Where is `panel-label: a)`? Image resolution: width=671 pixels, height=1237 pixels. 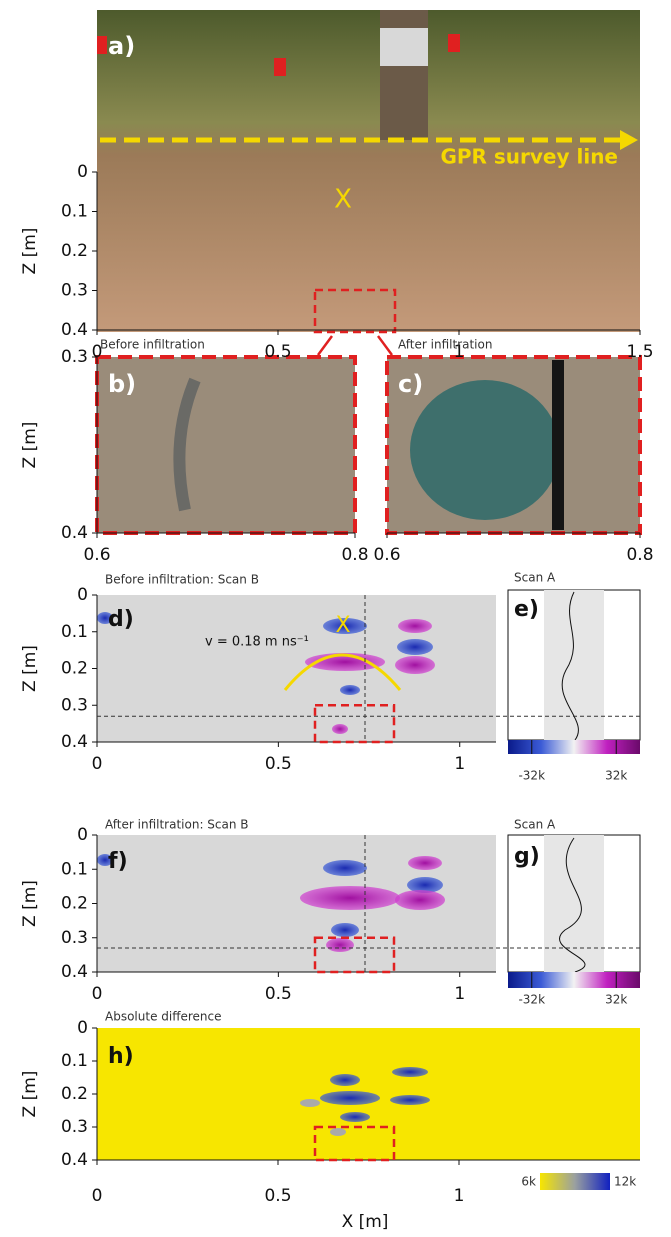
panel-label: a) is located at coordinates (121, 46).